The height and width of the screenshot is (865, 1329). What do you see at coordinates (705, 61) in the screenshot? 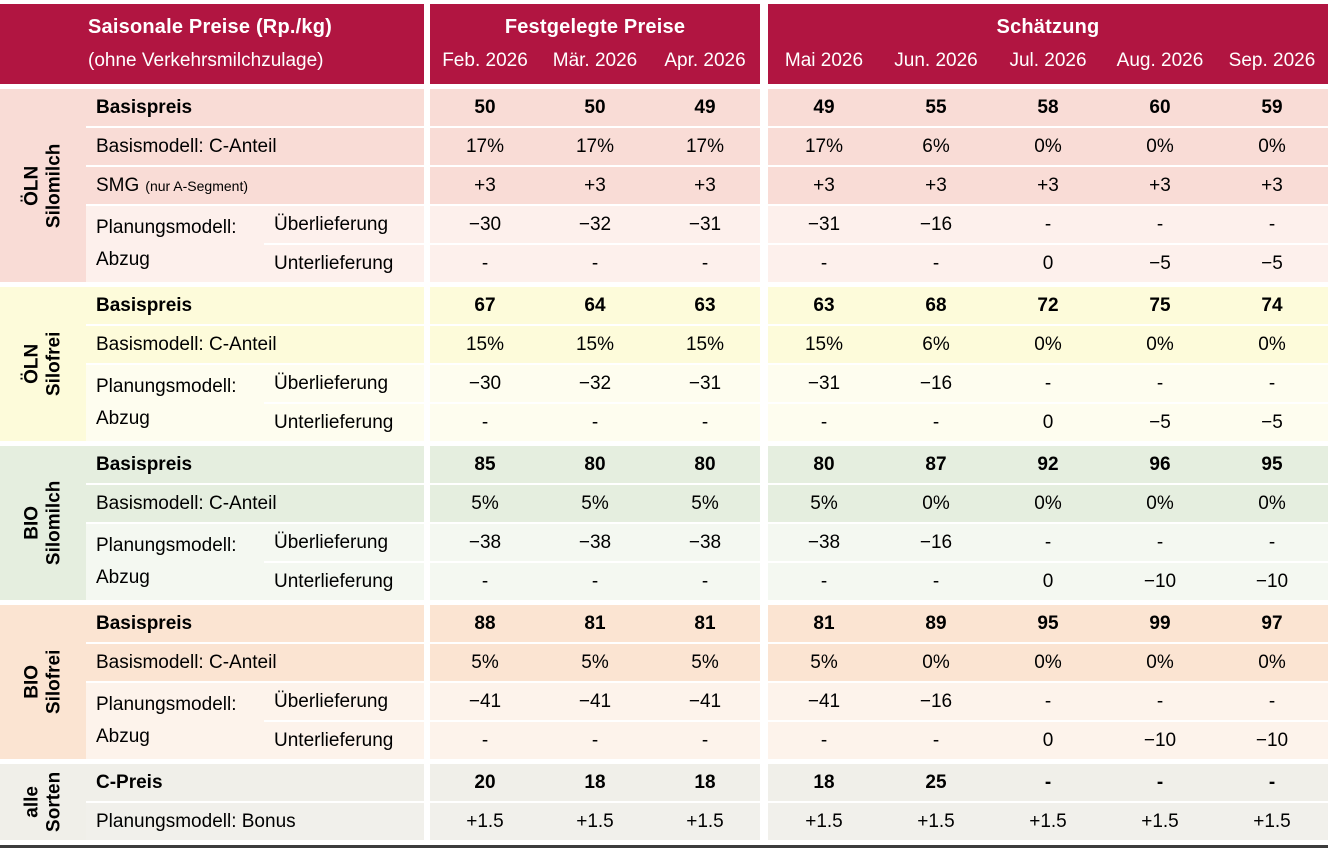
I see `month-label: Apr. 2026` at bounding box center [705, 61].